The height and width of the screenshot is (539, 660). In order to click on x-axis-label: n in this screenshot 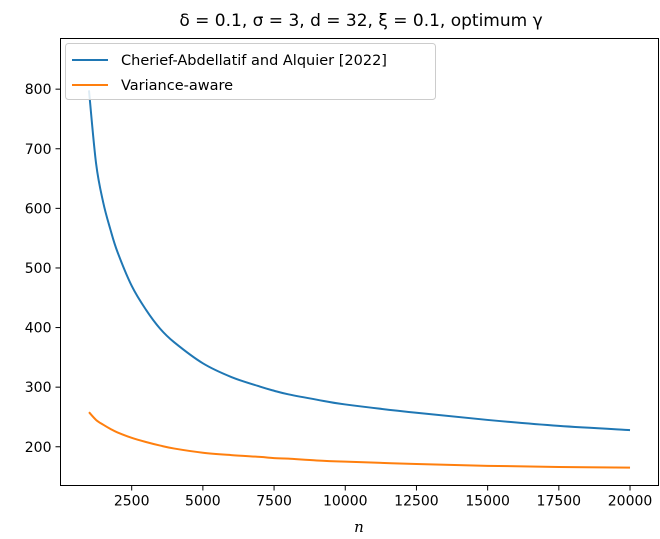, I will do `click(359, 527)`.